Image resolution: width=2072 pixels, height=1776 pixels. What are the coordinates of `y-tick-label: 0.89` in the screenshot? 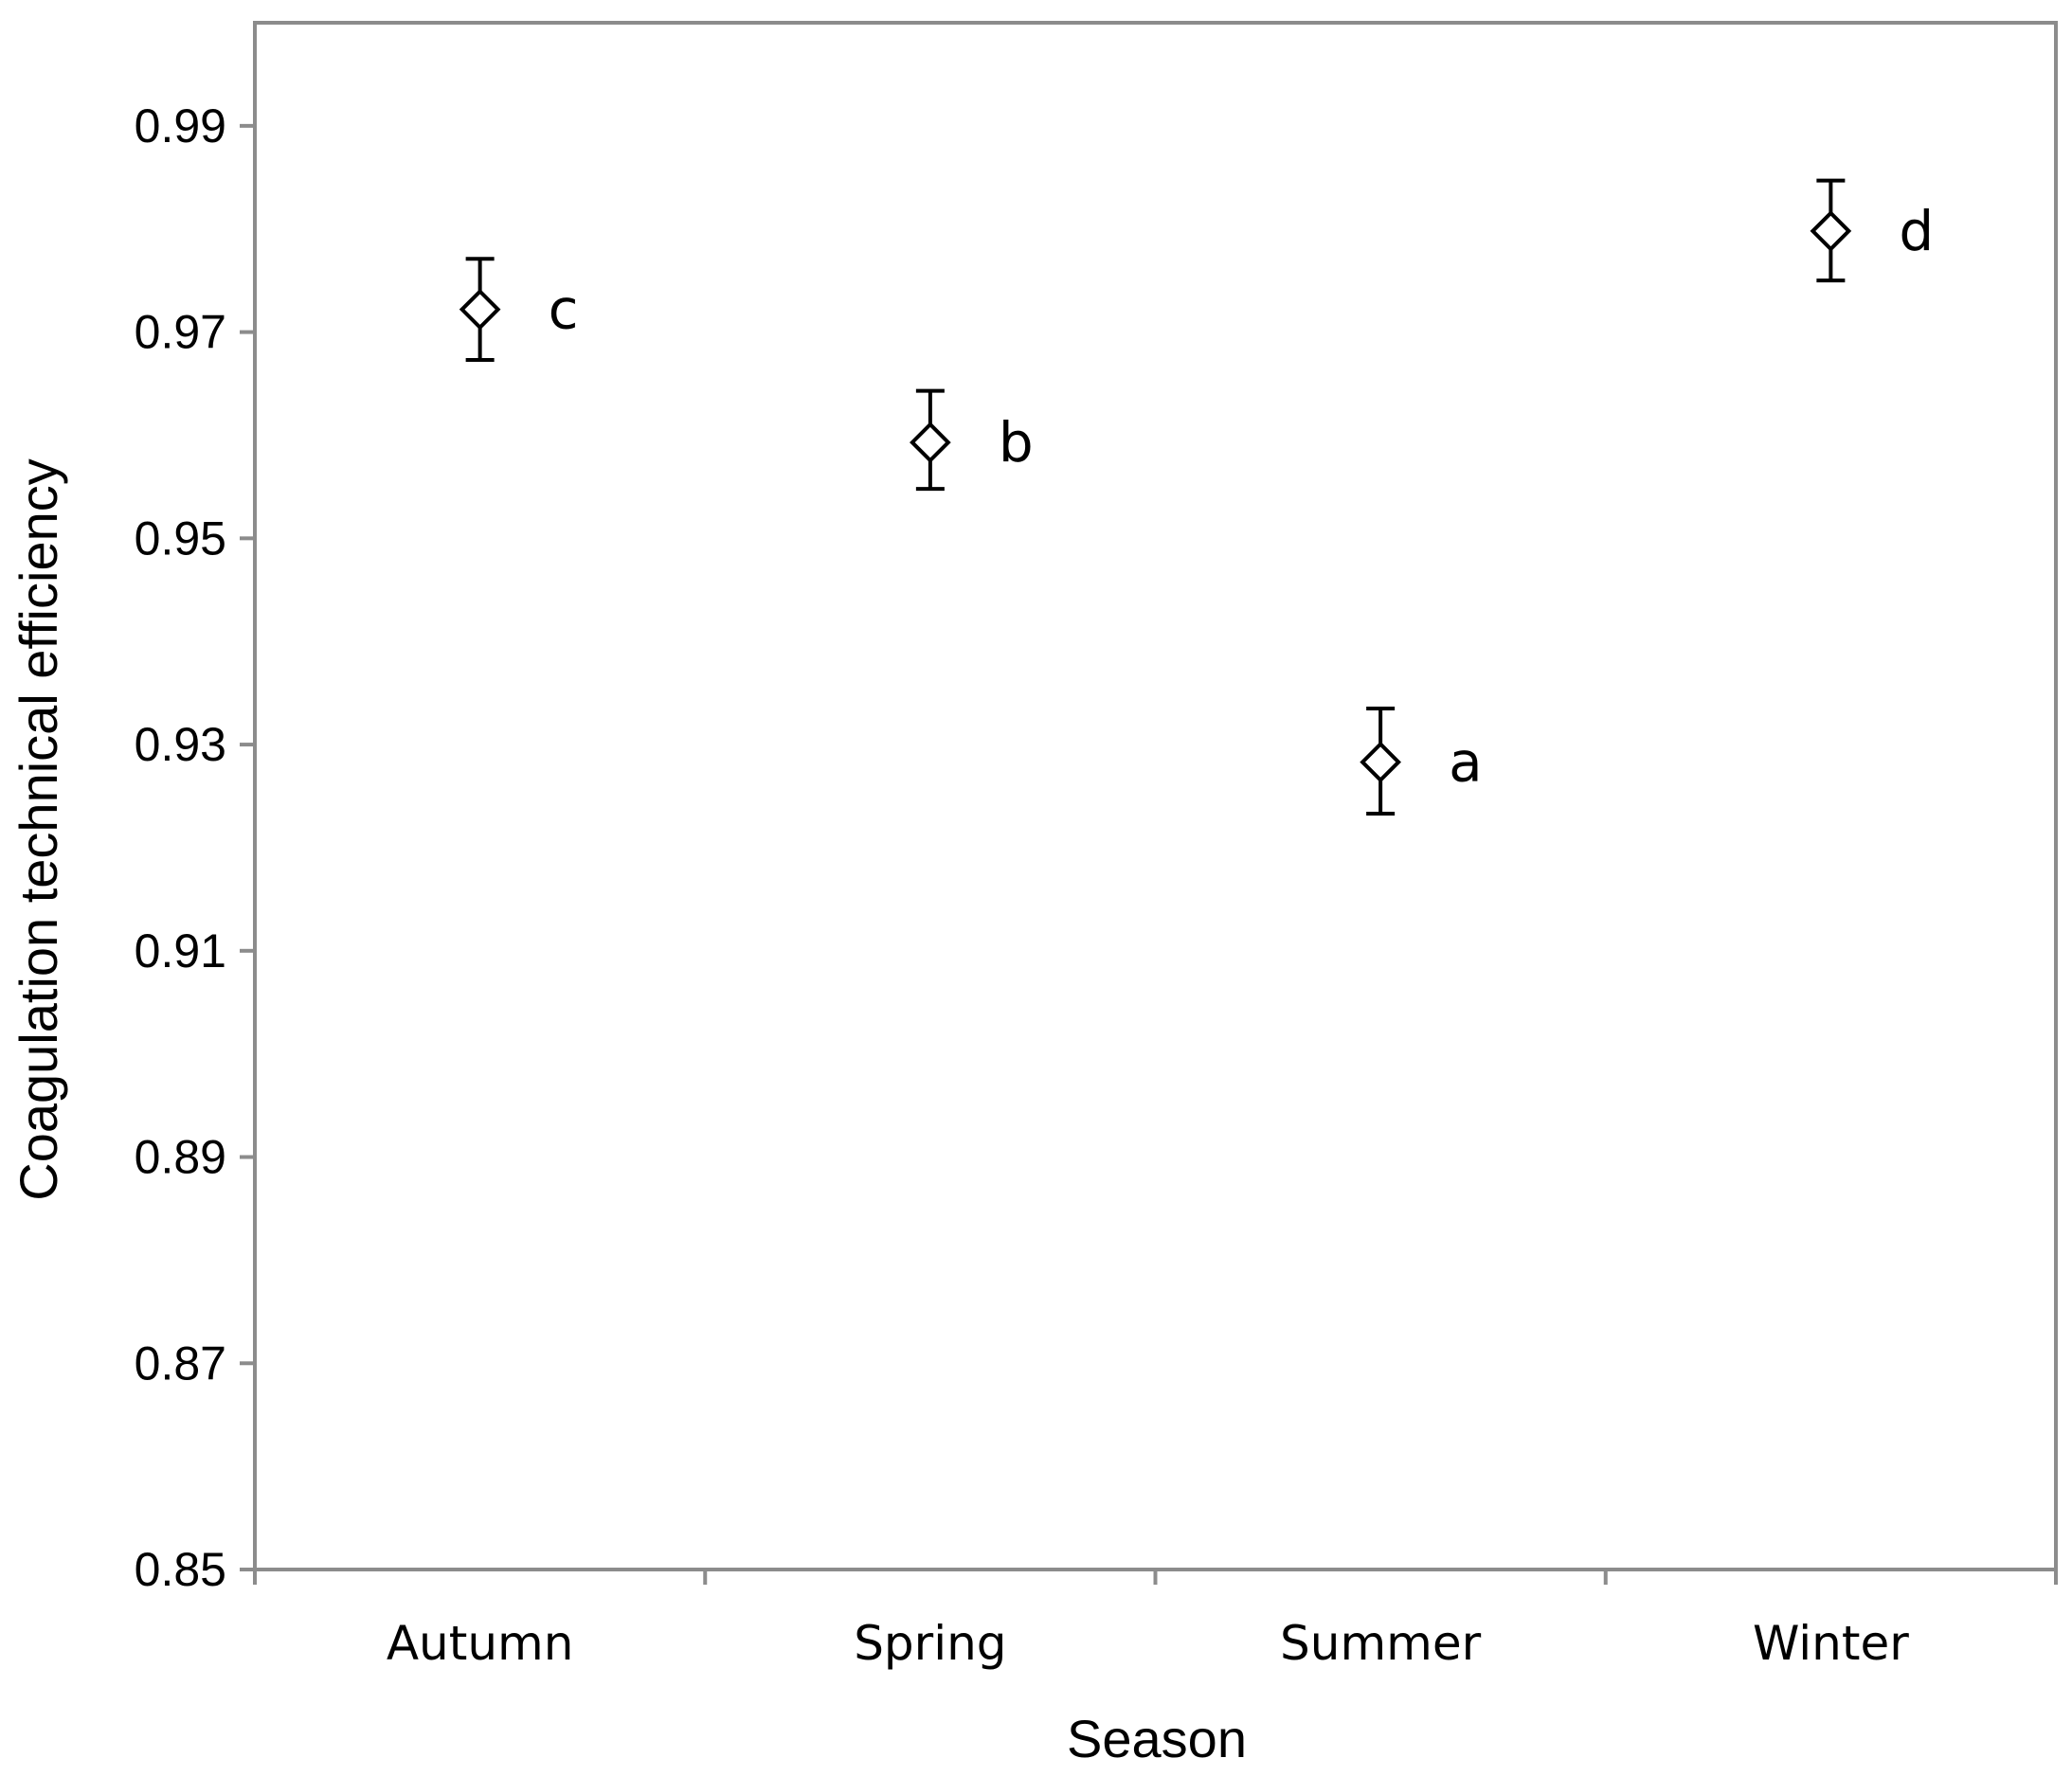 It's located at (180, 1157).